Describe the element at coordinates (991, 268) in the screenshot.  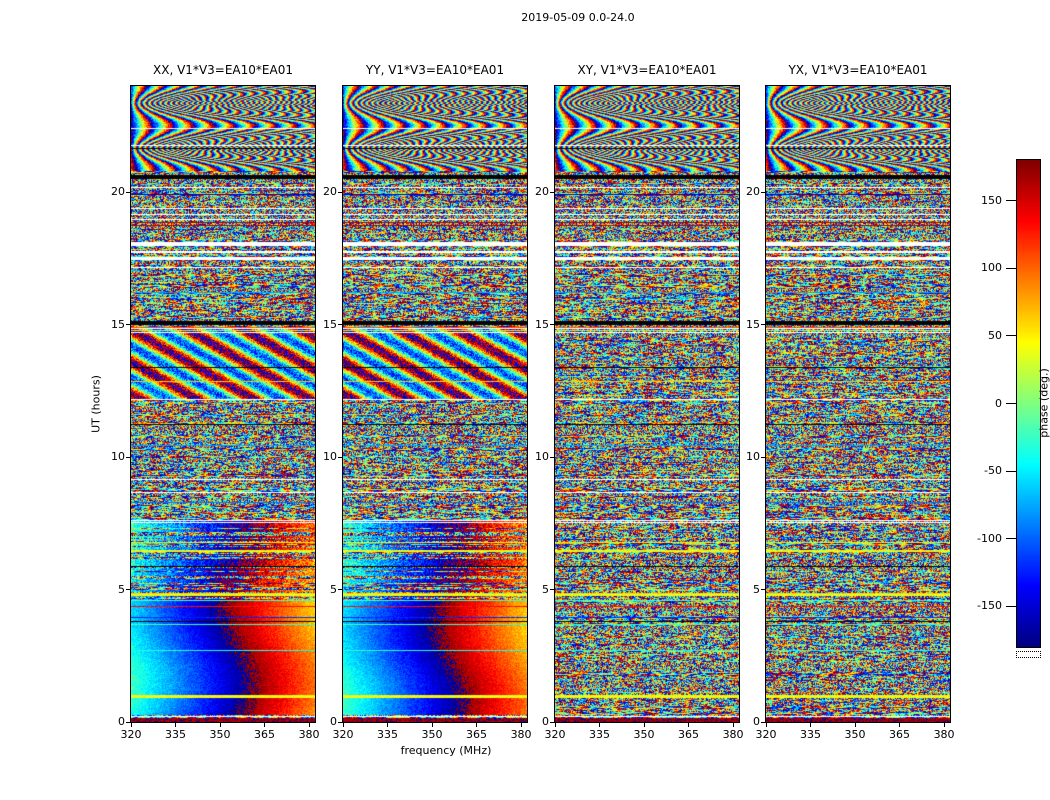
I see `colorbar-tick-label: 100` at that location.